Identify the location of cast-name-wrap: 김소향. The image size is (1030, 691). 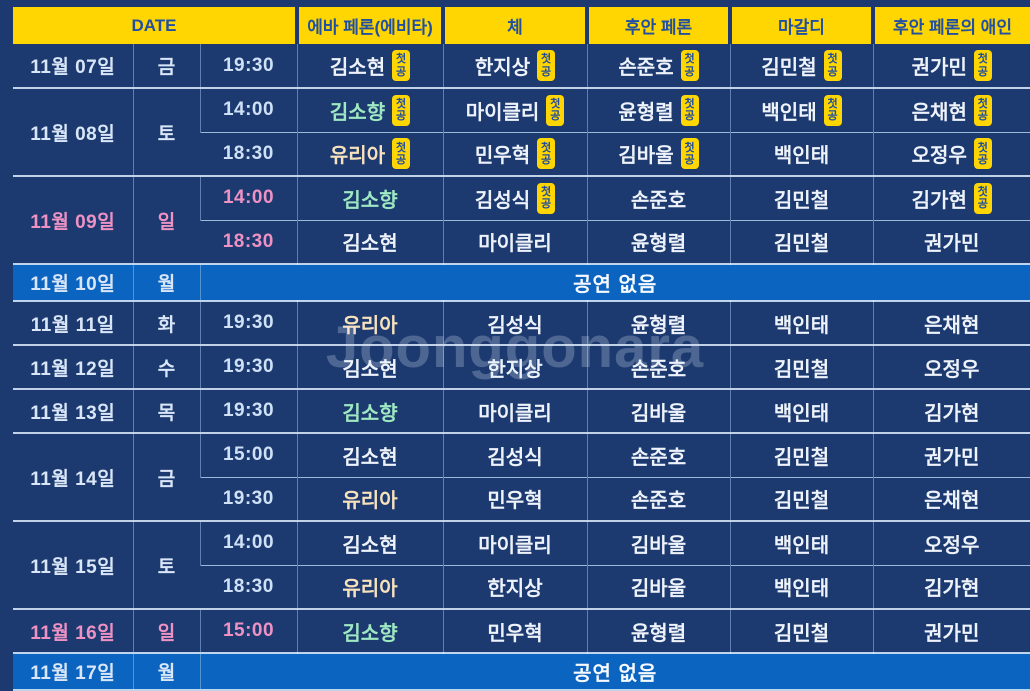
(369, 411).